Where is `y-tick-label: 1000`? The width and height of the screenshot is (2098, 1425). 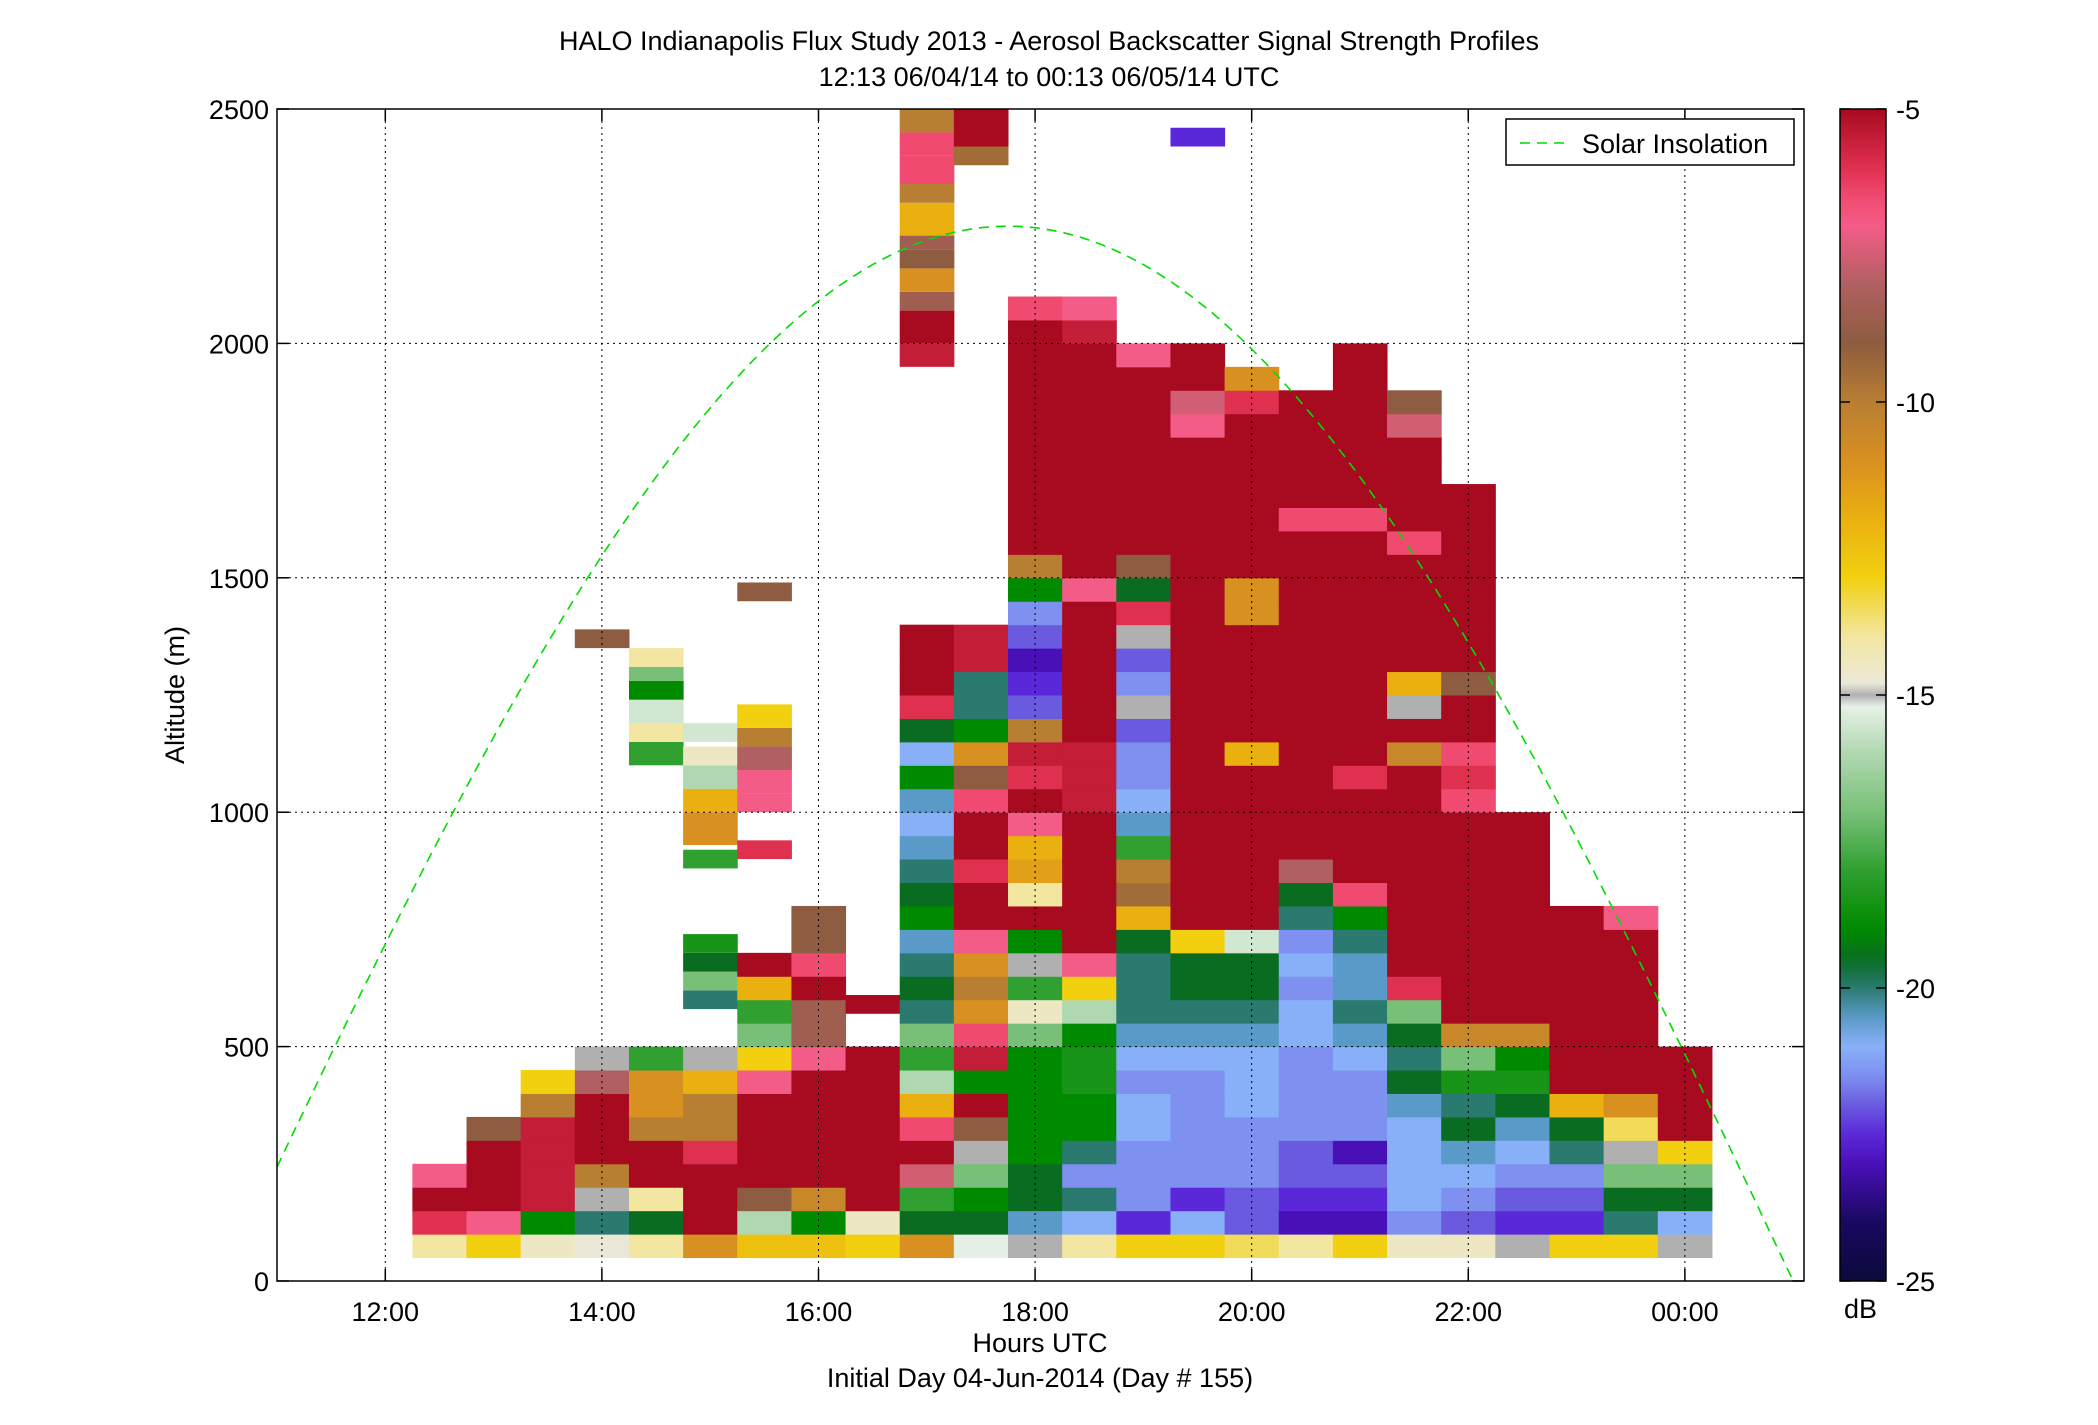 y-tick-label: 1000 is located at coordinates (239, 813).